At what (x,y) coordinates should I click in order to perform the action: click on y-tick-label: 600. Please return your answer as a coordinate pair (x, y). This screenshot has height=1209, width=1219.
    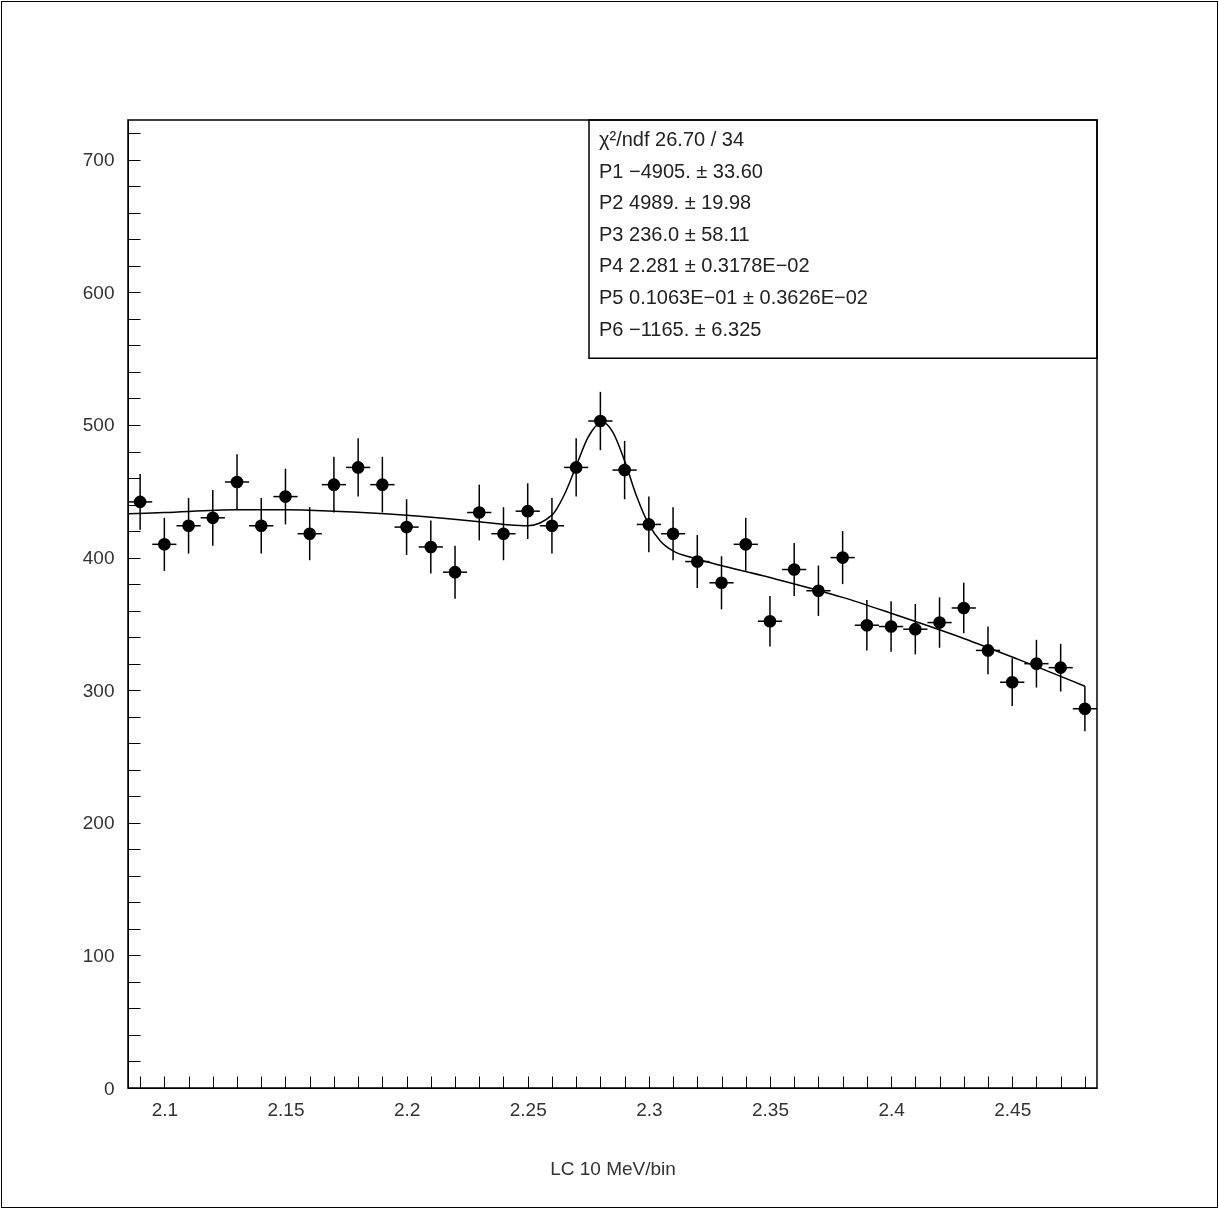
    Looking at the image, I should click on (98, 292).